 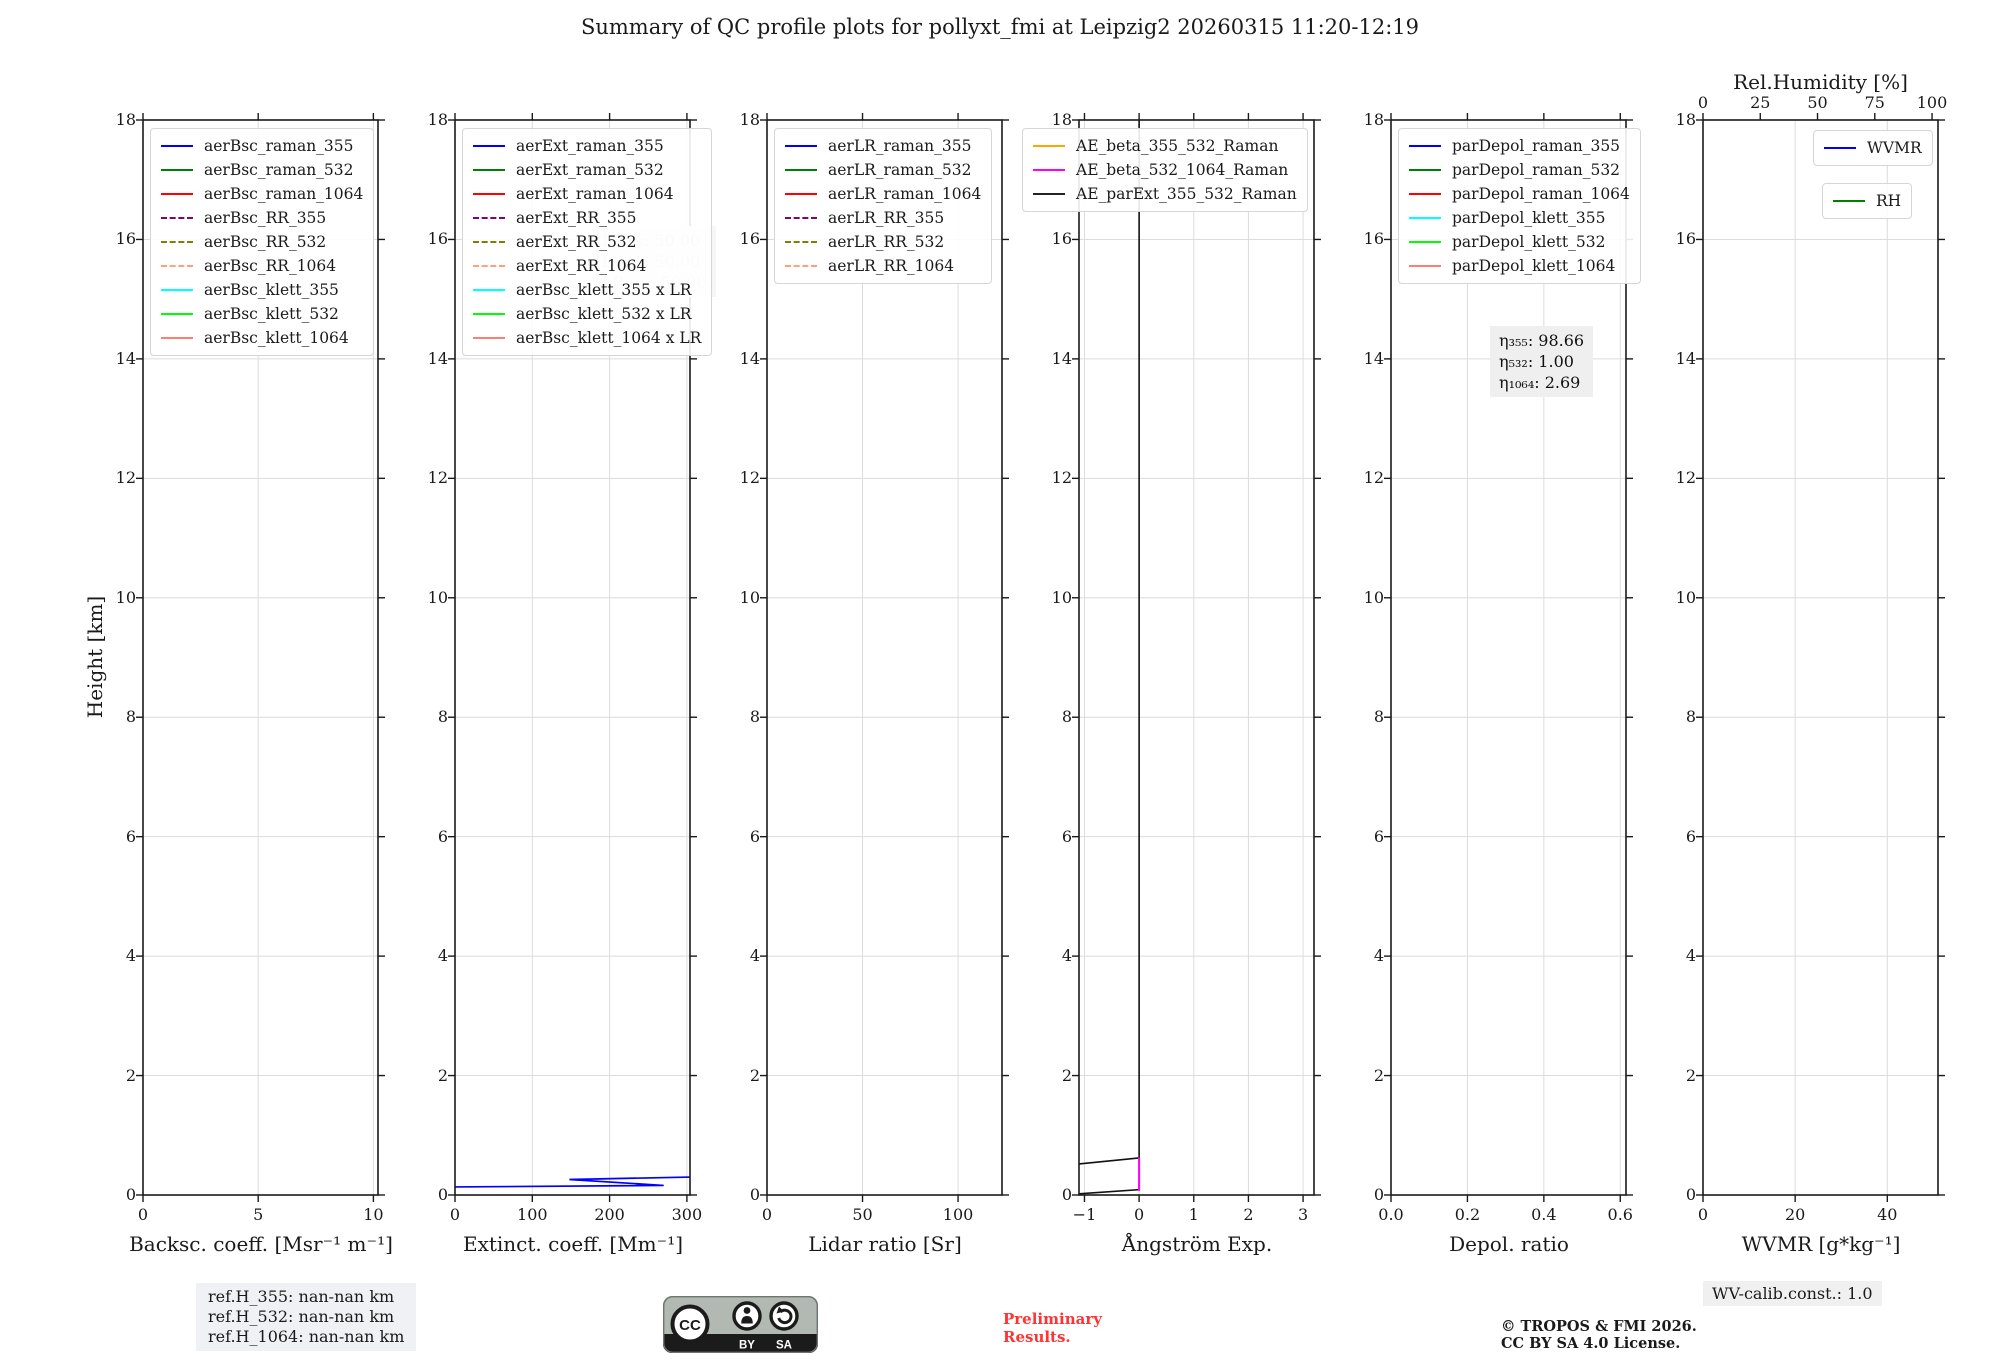 I want to click on x-tick-label: 0, so click(x=455, y=1214).